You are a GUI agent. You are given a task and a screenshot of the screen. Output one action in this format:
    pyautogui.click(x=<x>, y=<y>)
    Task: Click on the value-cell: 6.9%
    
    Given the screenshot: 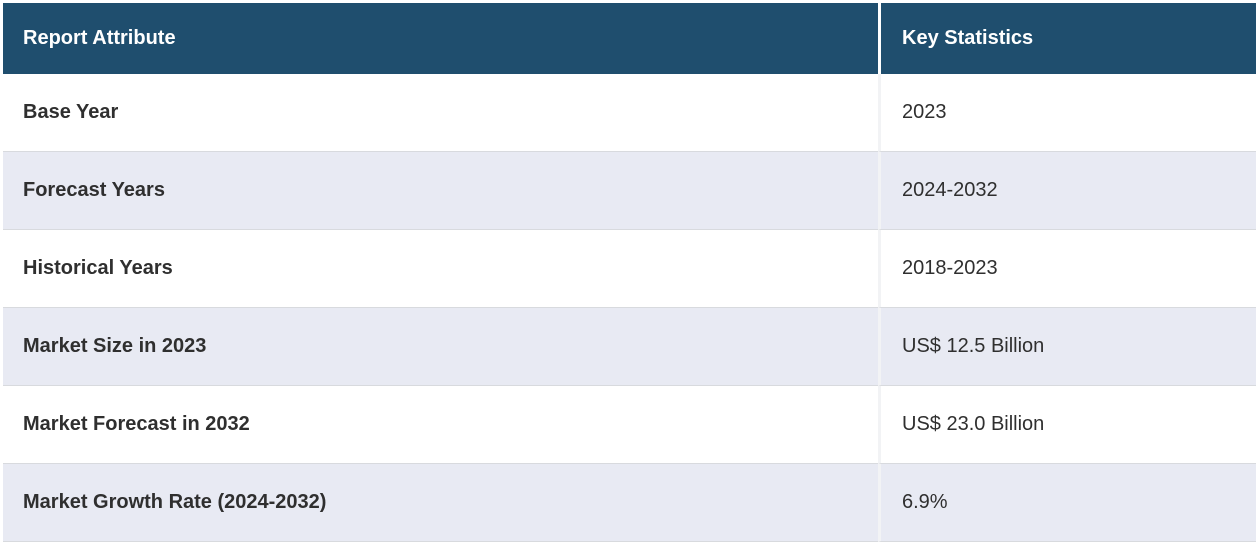 What is the action you would take?
    pyautogui.click(x=1067, y=503)
    